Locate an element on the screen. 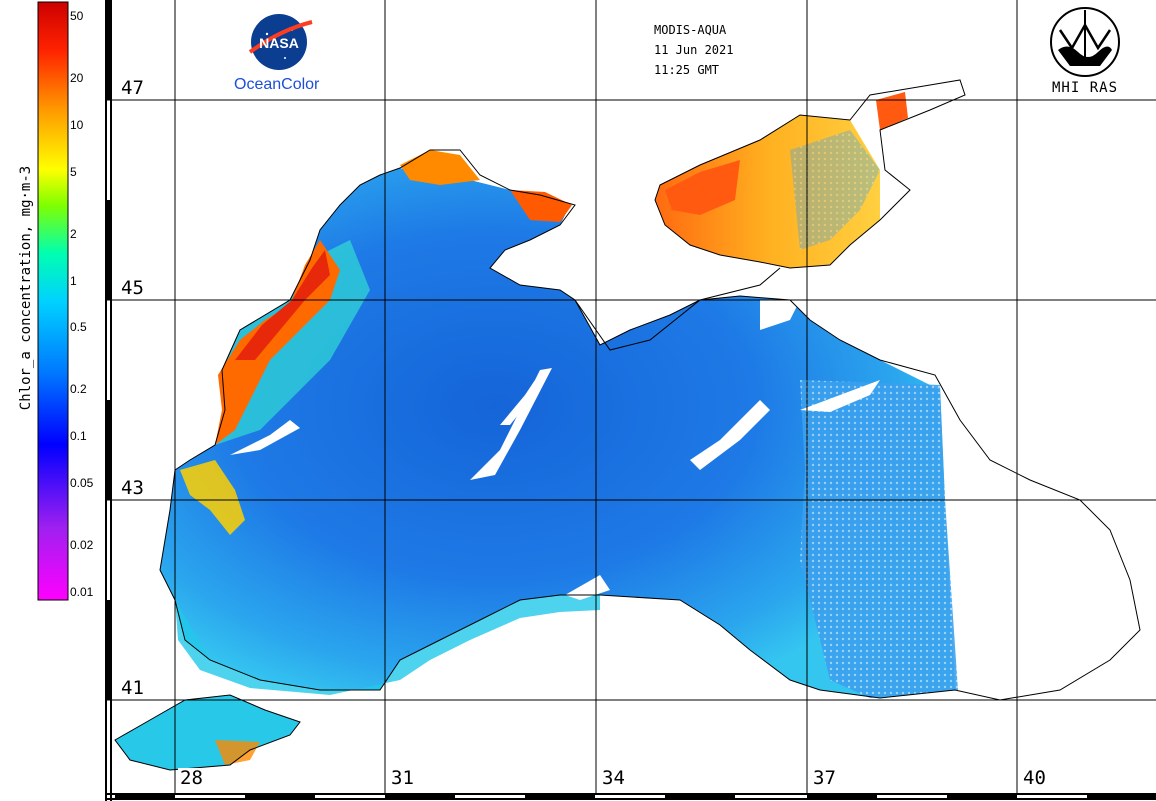 This screenshot has height=801, width=1156. colorbar-tick-label: 1 is located at coordinates (73, 280).